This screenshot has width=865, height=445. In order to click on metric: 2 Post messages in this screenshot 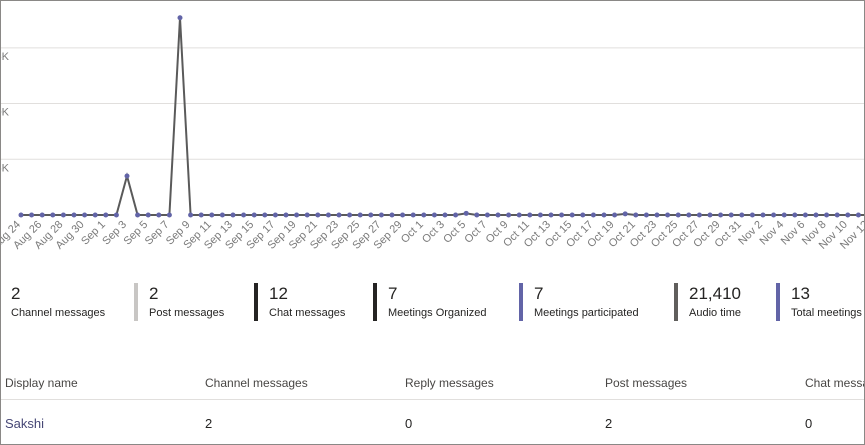, I will do `click(186, 302)`.